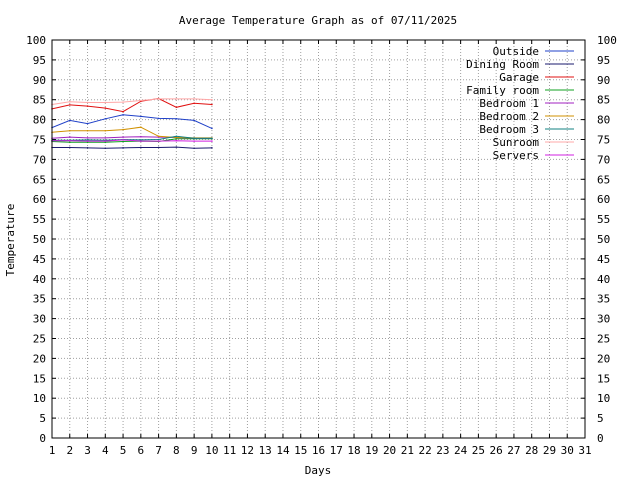 Image resolution: width=640 pixels, height=480 pixels. I want to click on x-tick-label: 29, so click(549, 450).